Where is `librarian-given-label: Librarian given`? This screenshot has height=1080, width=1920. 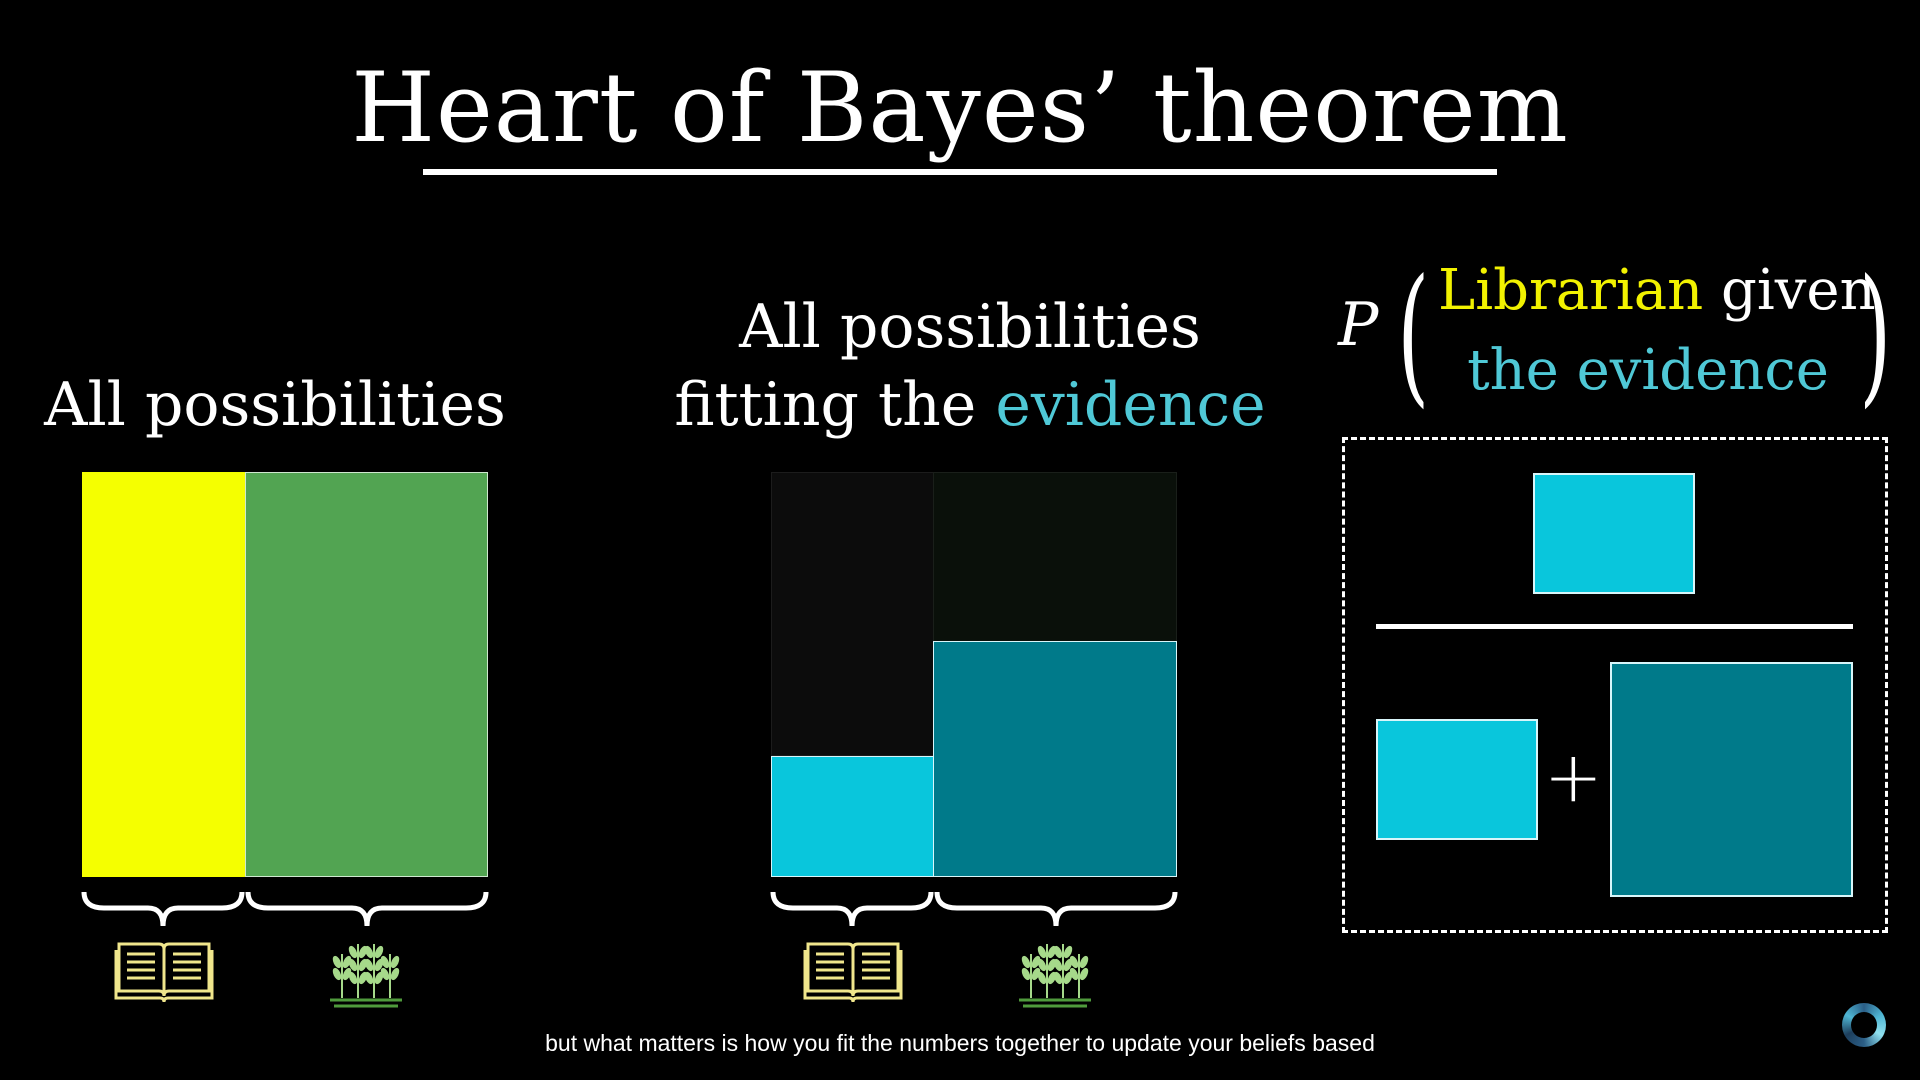 librarian-given-label: Librarian given is located at coordinates (1657, 291).